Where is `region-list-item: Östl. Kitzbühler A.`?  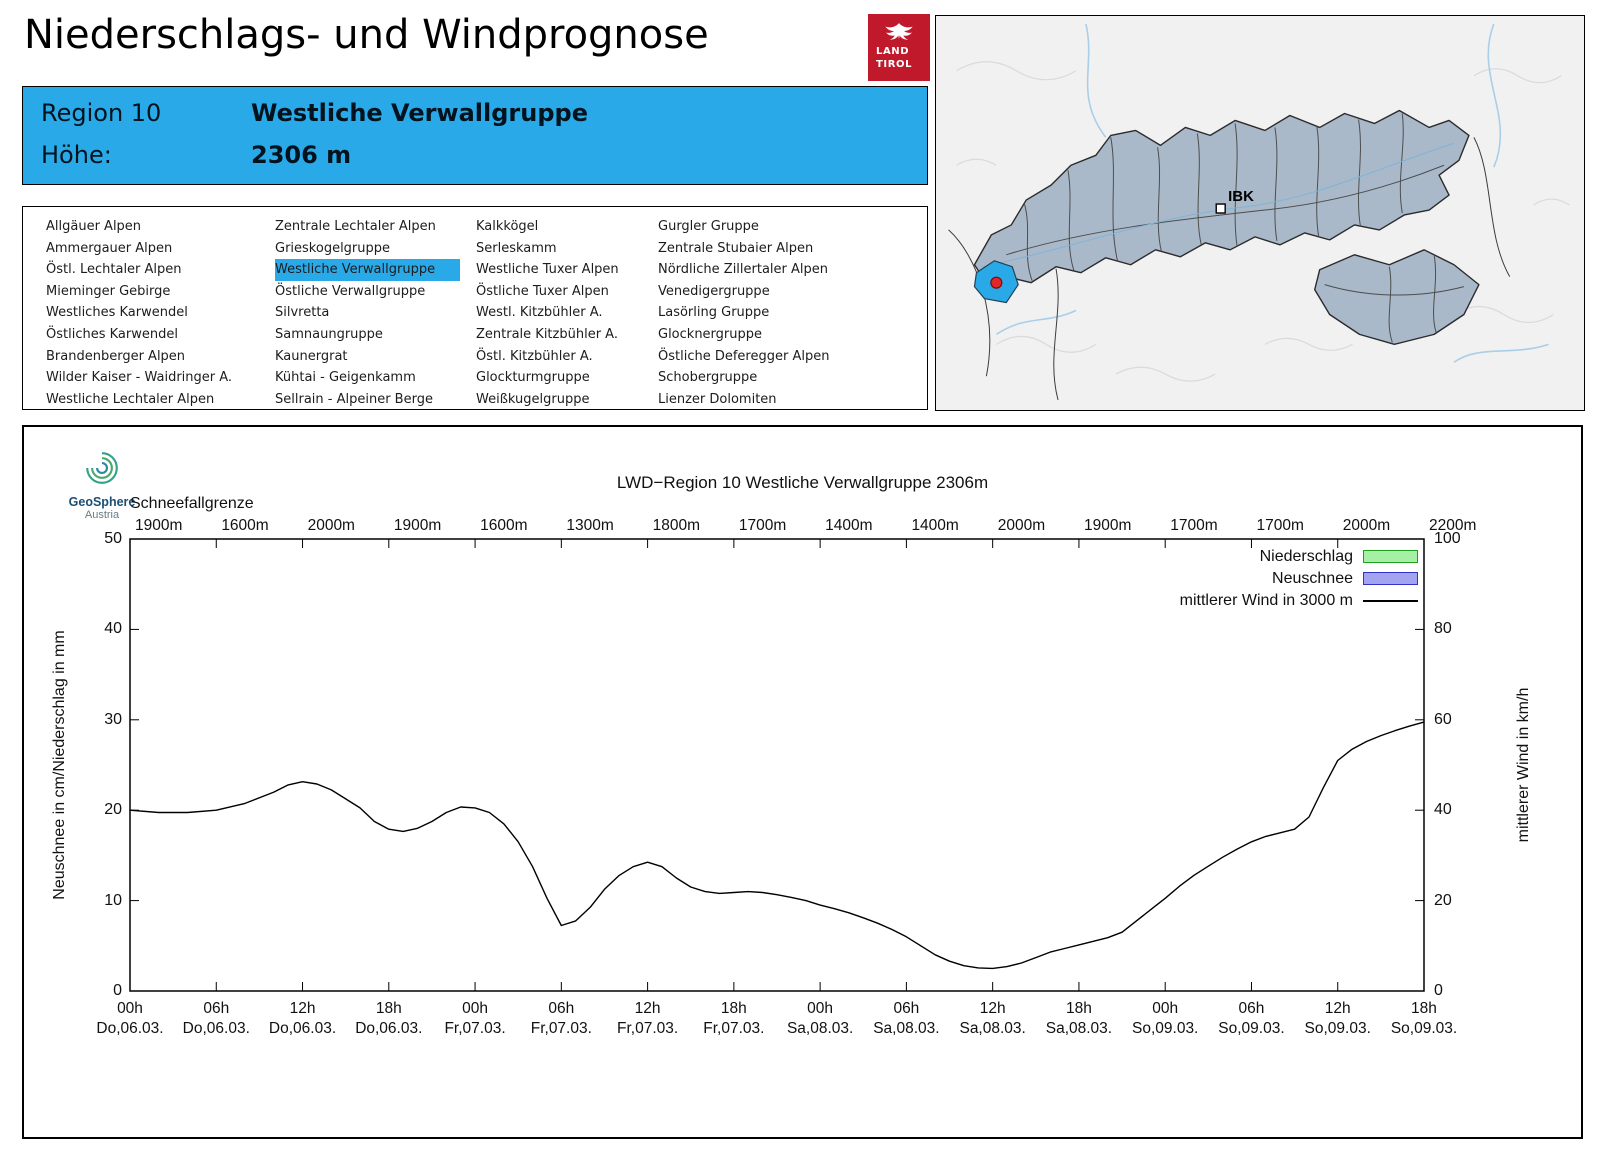
region-list-item: Östl. Kitzbühler A. is located at coordinates (534, 356).